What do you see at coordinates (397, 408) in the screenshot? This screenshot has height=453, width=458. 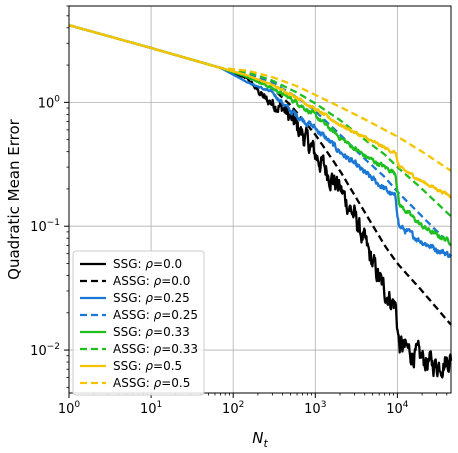 I see `x-tick-label: 104` at bounding box center [397, 408].